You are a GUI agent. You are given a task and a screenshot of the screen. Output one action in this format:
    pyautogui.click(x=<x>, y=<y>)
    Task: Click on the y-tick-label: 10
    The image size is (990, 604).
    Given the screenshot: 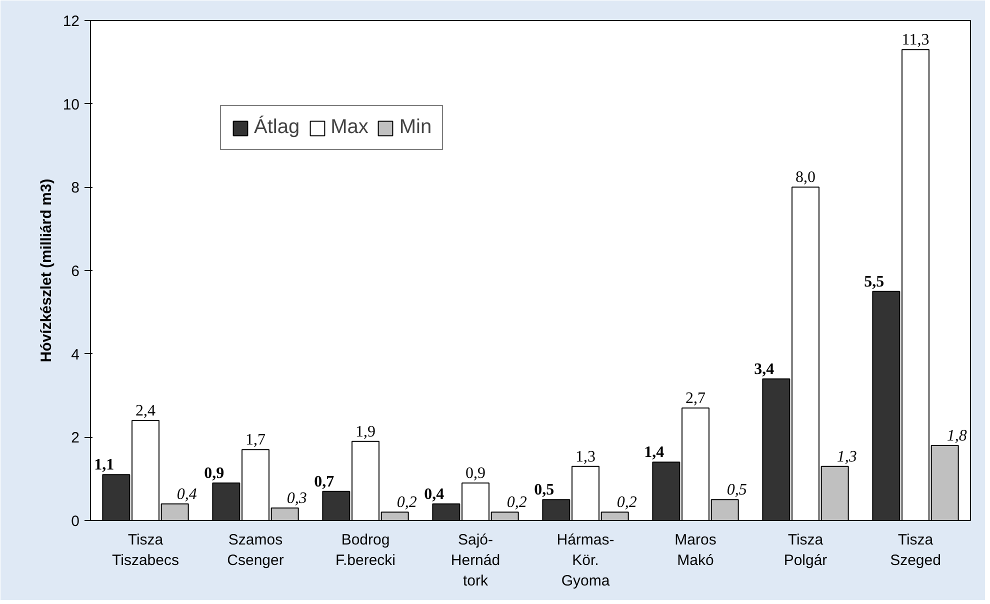 What is the action you would take?
    pyautogui.click(x=71, y=105)
    